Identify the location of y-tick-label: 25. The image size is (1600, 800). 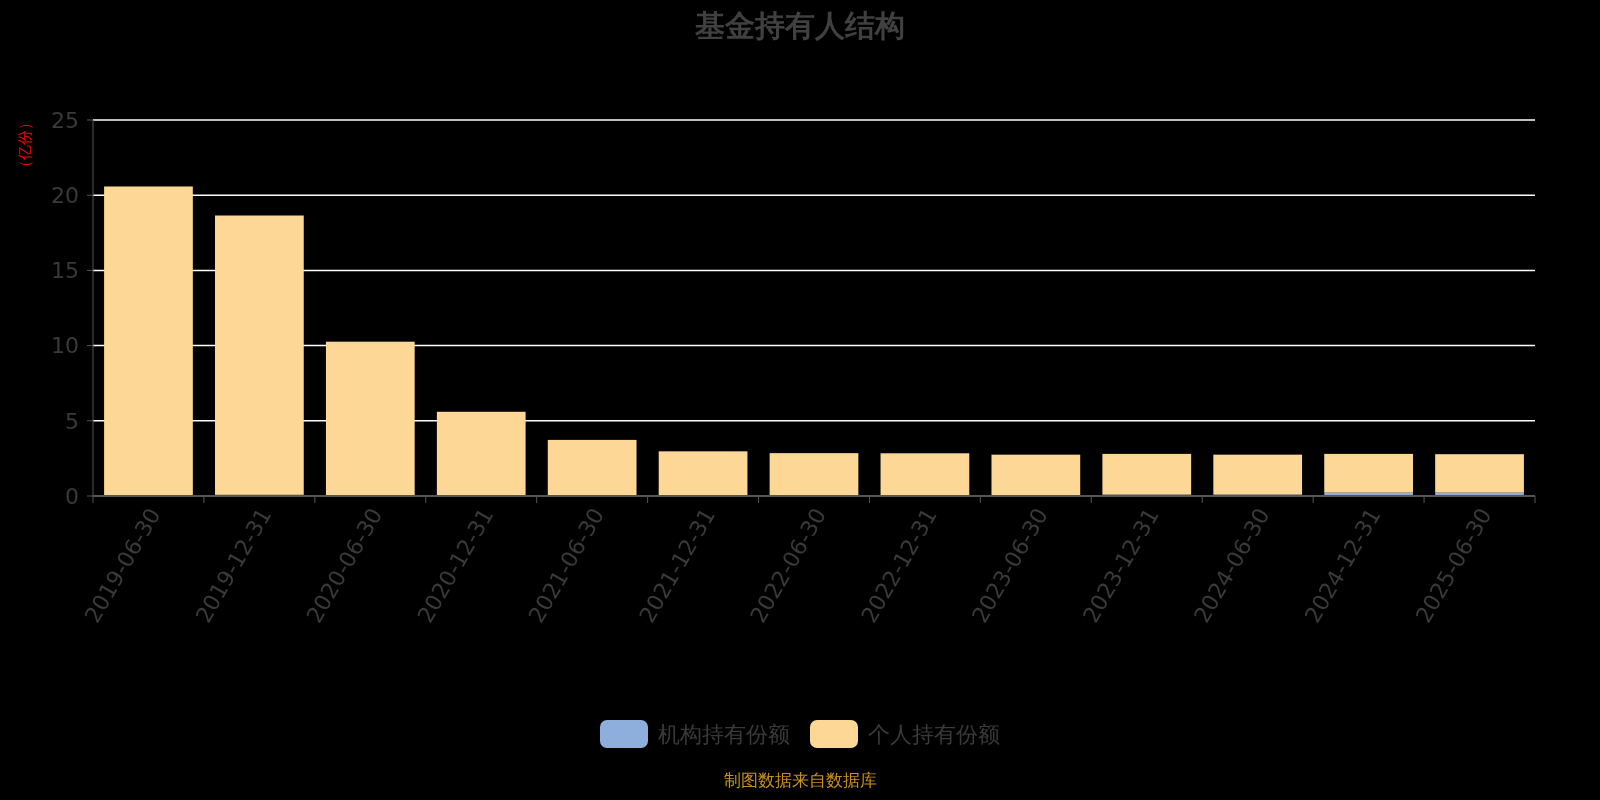
(65, 120).